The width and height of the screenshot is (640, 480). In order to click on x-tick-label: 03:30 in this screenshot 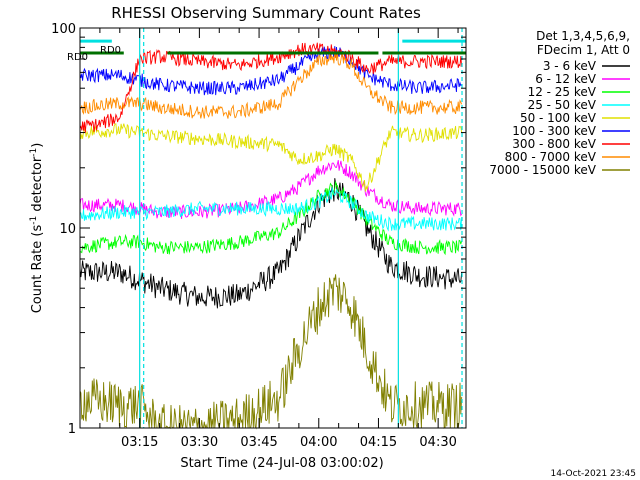, I will do `click(199, 442)`.